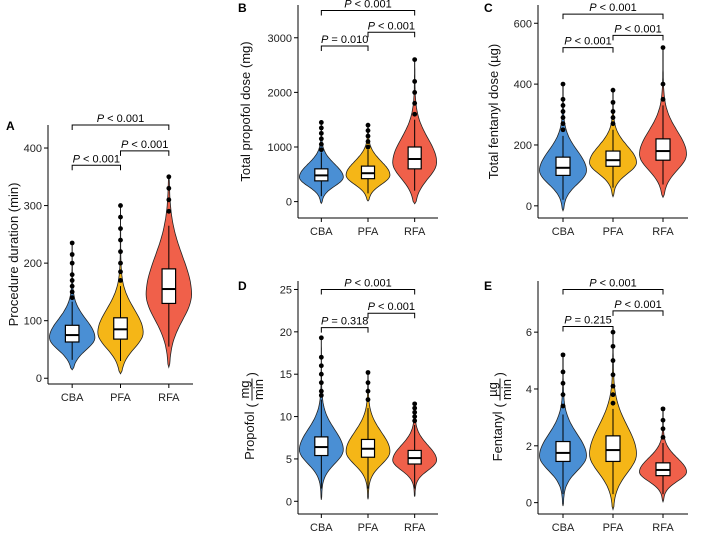  I want to click on y-tick-label: 2, so click(529, 447).